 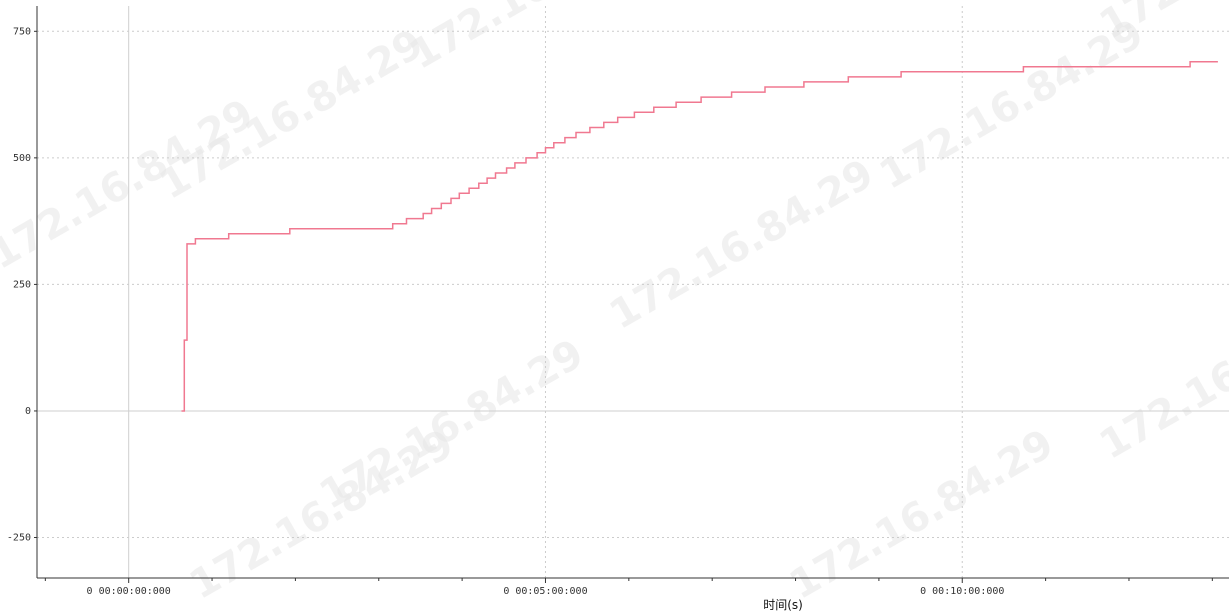 I want to click on x-tick-label: 0 00:00:00:000, so click(x=129, y=591).